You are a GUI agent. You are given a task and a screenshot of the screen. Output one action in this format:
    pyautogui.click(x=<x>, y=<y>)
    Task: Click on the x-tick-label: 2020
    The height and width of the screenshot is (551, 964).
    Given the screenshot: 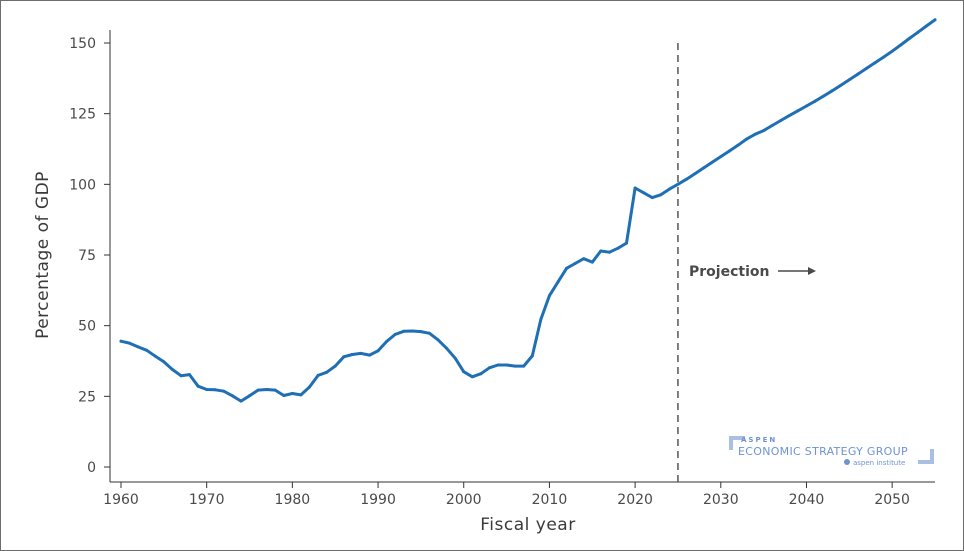 What is the action you would take?
    pyautogui.click(x=635, y=500)
    